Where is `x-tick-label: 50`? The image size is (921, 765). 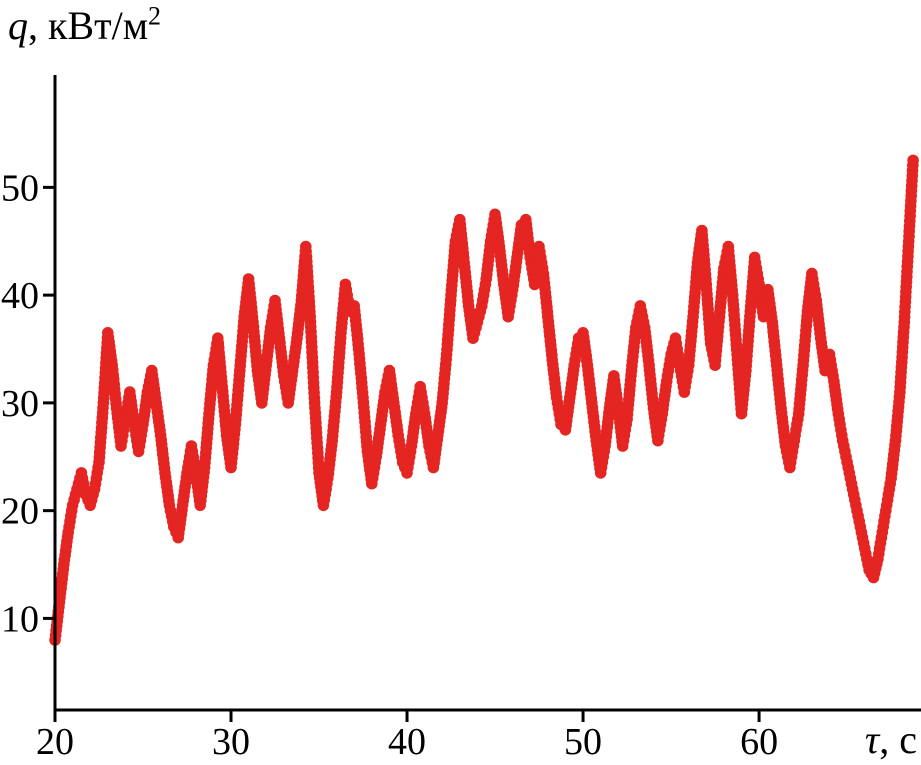 x-tick-label: 50 is located at coordinates (583, 742).